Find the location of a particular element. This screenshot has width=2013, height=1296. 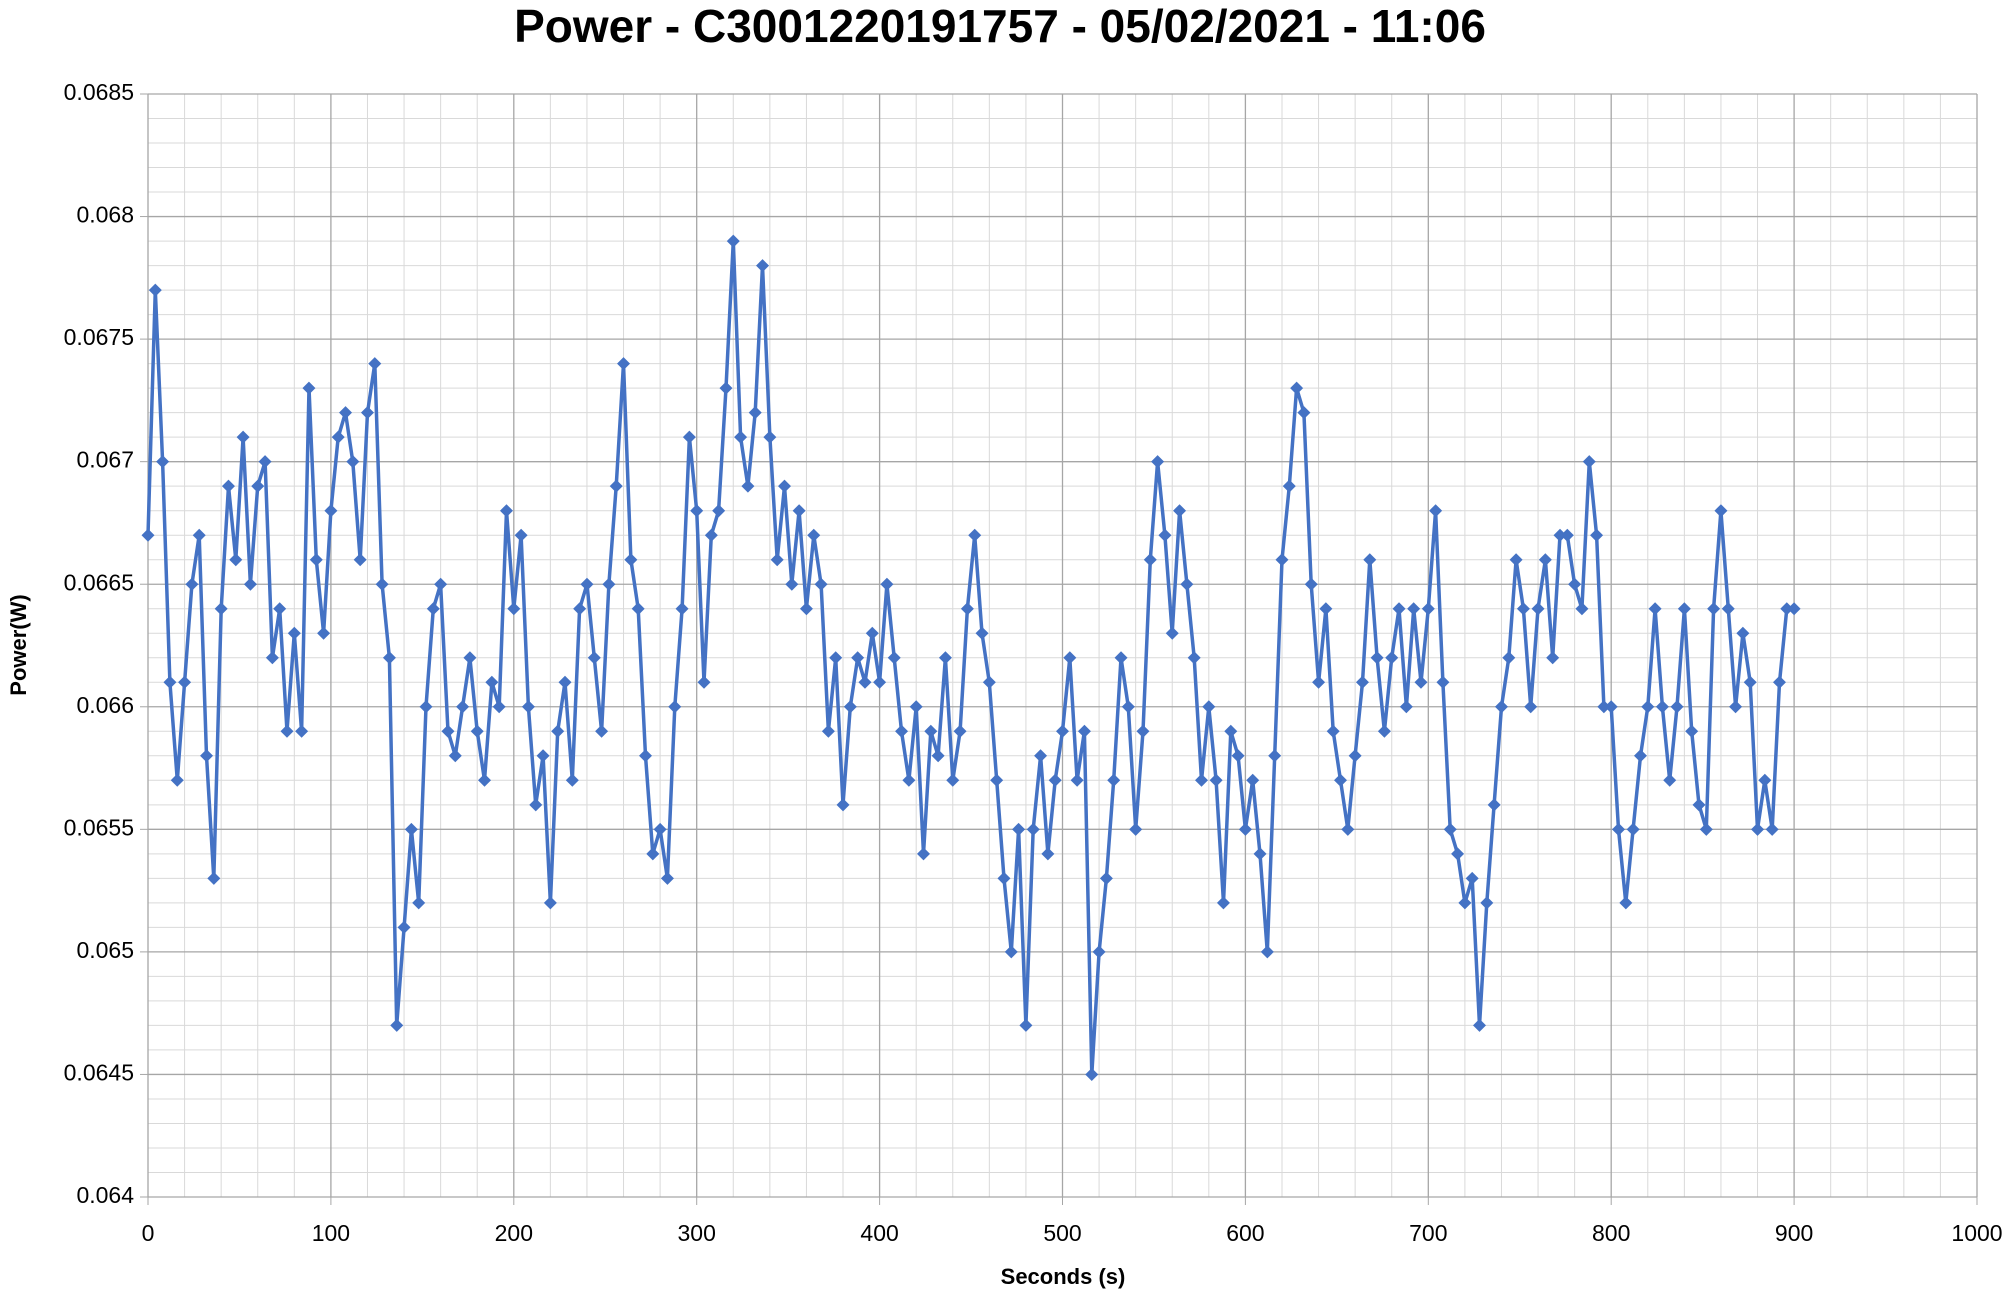

y-tick-label: 0.068 is located at coordinates (105, 215).